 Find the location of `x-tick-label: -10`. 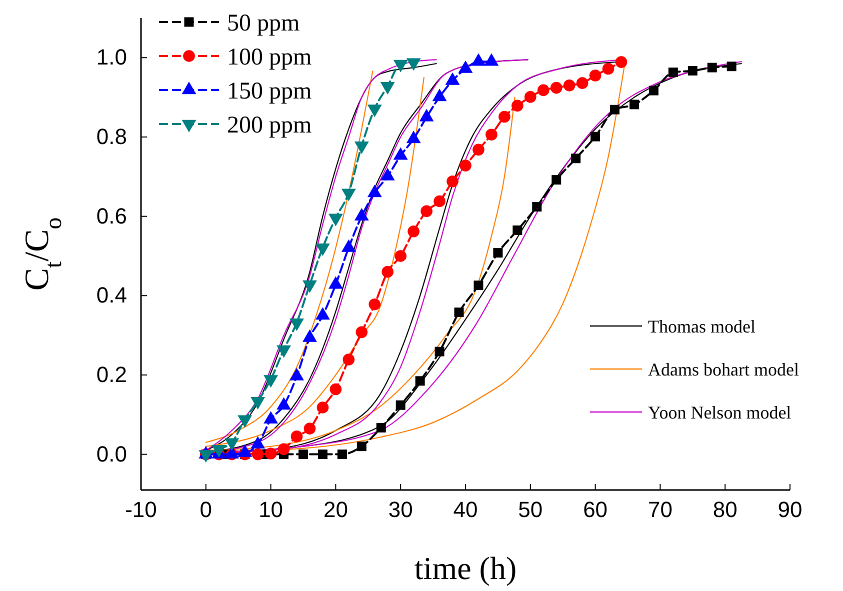

x-tick-label: -10 is located at coordinates (141, 509).